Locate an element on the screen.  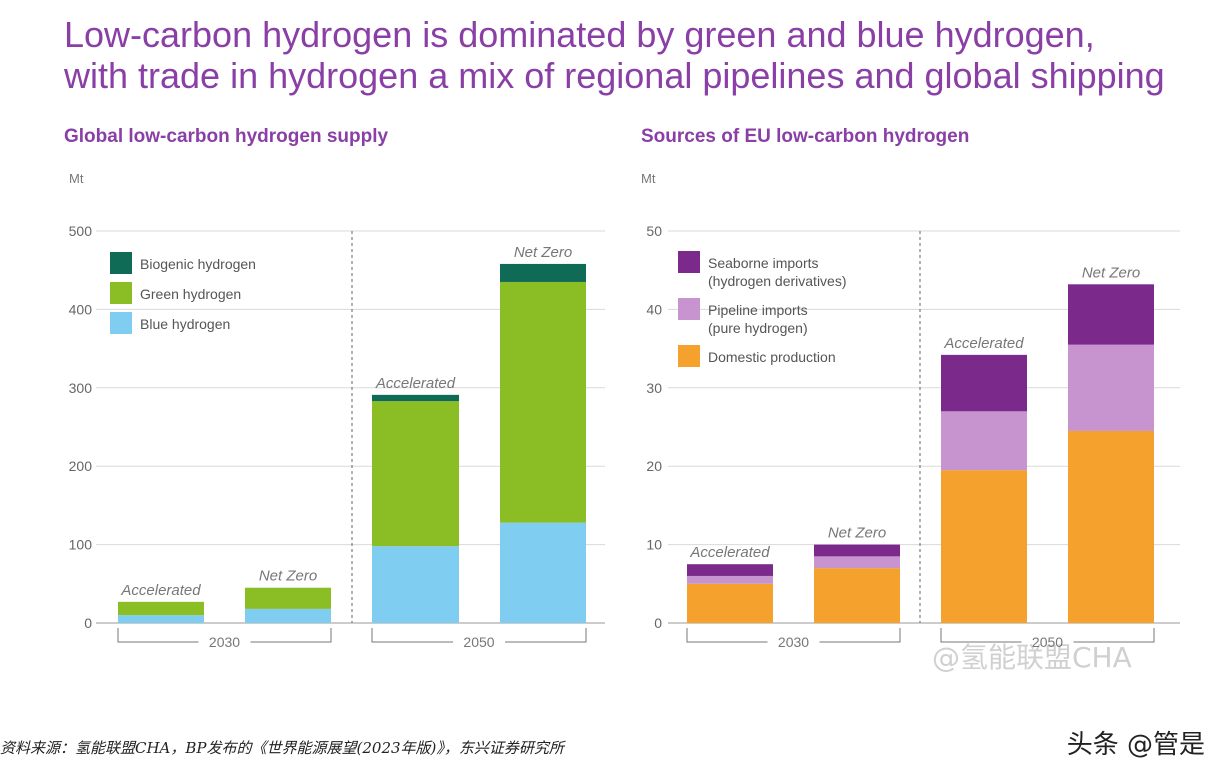
global-legend-label: Blue hydrogen is located at coordinates (185, 324).